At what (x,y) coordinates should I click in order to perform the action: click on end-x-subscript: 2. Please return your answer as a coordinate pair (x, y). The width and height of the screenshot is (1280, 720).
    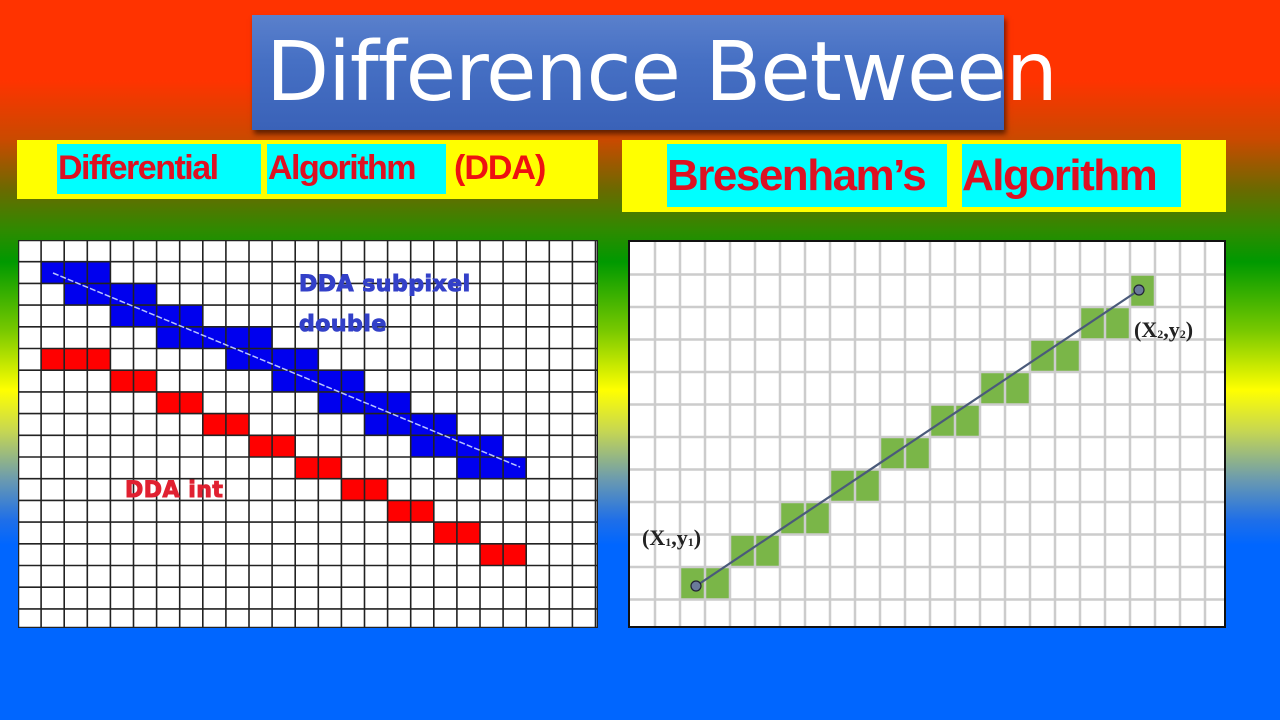
    Looking at the image, I should click on (1160, 334).